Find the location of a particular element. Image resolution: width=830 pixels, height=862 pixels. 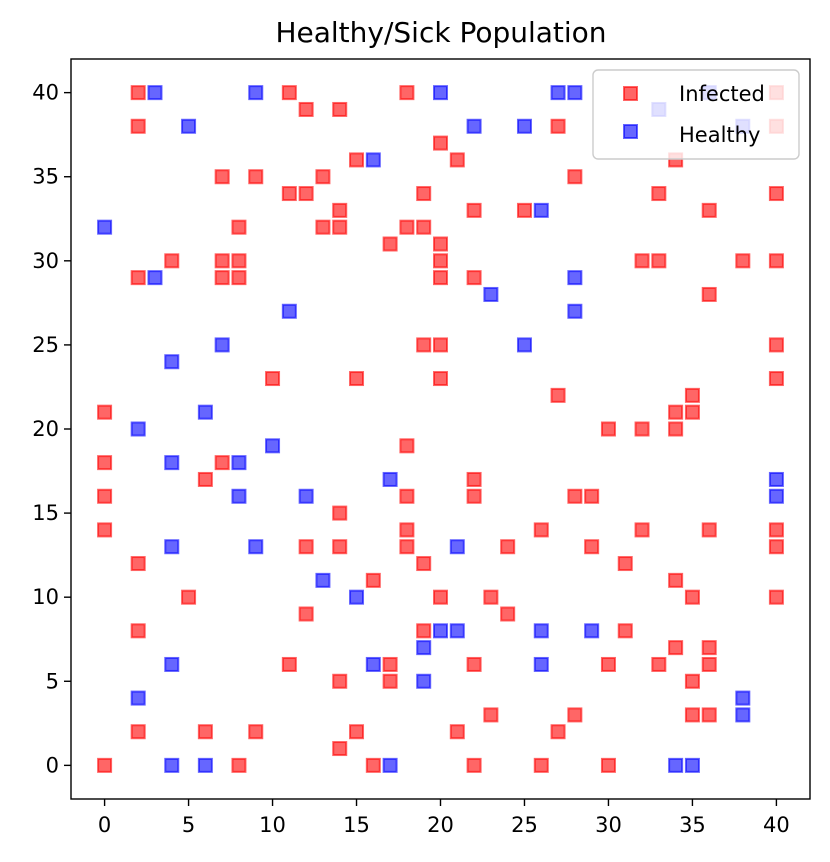

y-axis: 0 5 10 15 20 25 30 35 40 is located at coordinates (51, 429).